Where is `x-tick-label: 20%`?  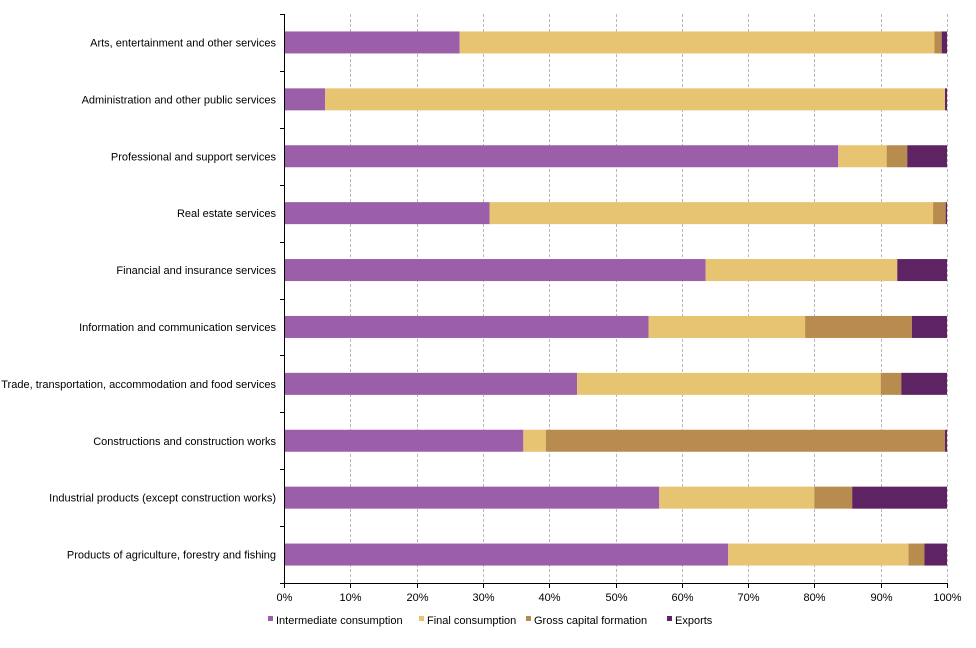
x-tick-label: 20% is located at coordinates (417, 598).